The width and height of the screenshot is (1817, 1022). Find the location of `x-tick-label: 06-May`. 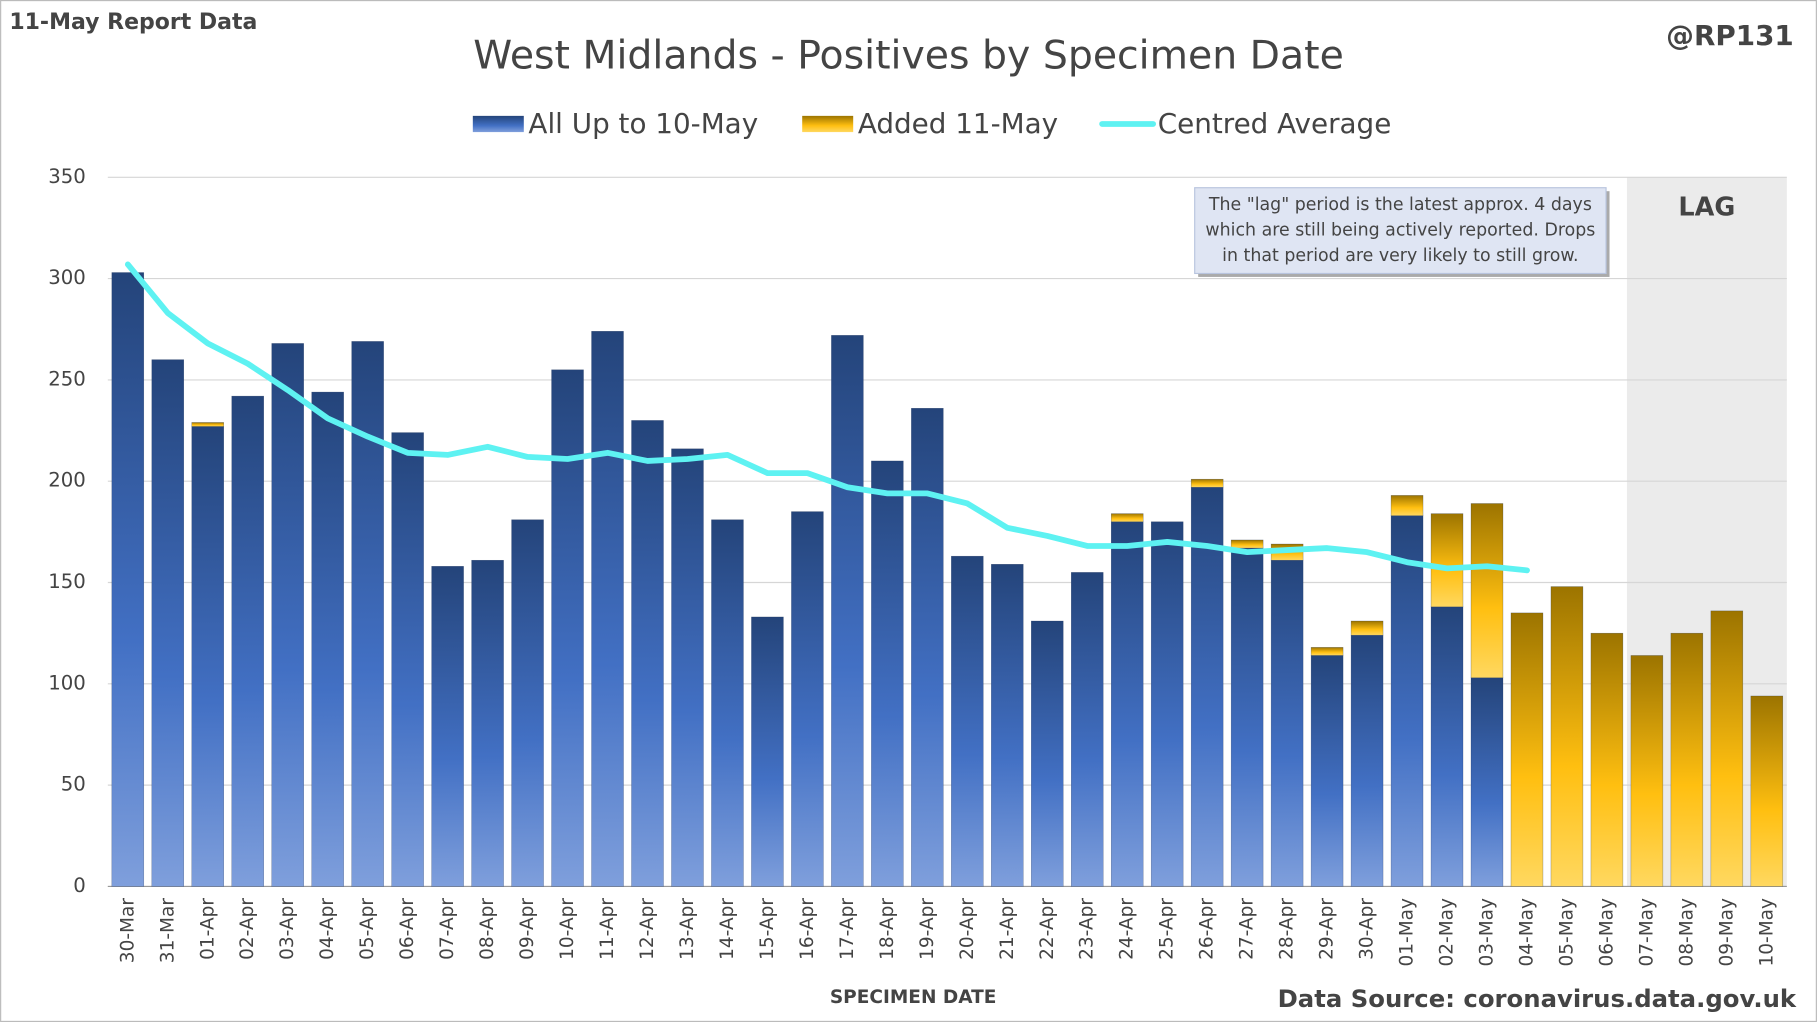

x-tick-label: 06-May is located at coordinates (1606, 932).